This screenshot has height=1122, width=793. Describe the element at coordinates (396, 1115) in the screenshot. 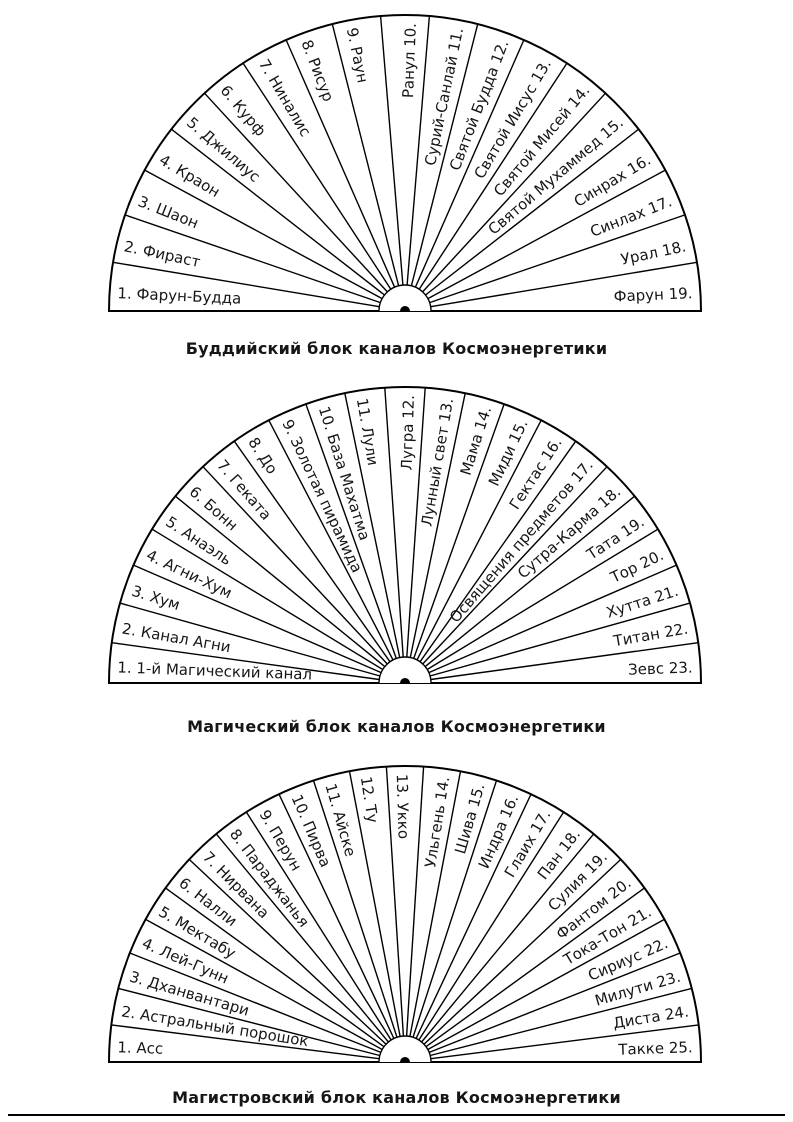

I see `footer-rule` at that location.